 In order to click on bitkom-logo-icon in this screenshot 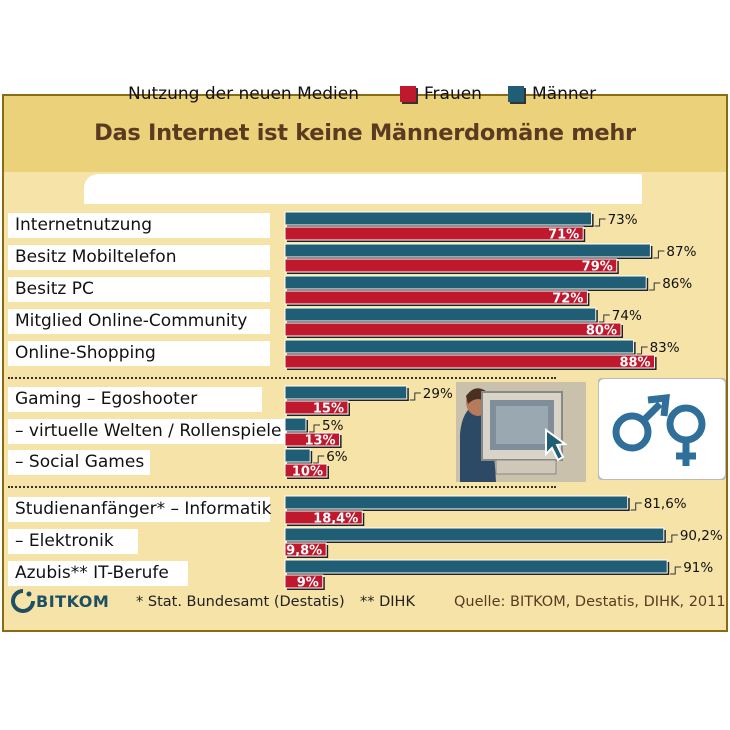, I will do `click(23, 601)`.